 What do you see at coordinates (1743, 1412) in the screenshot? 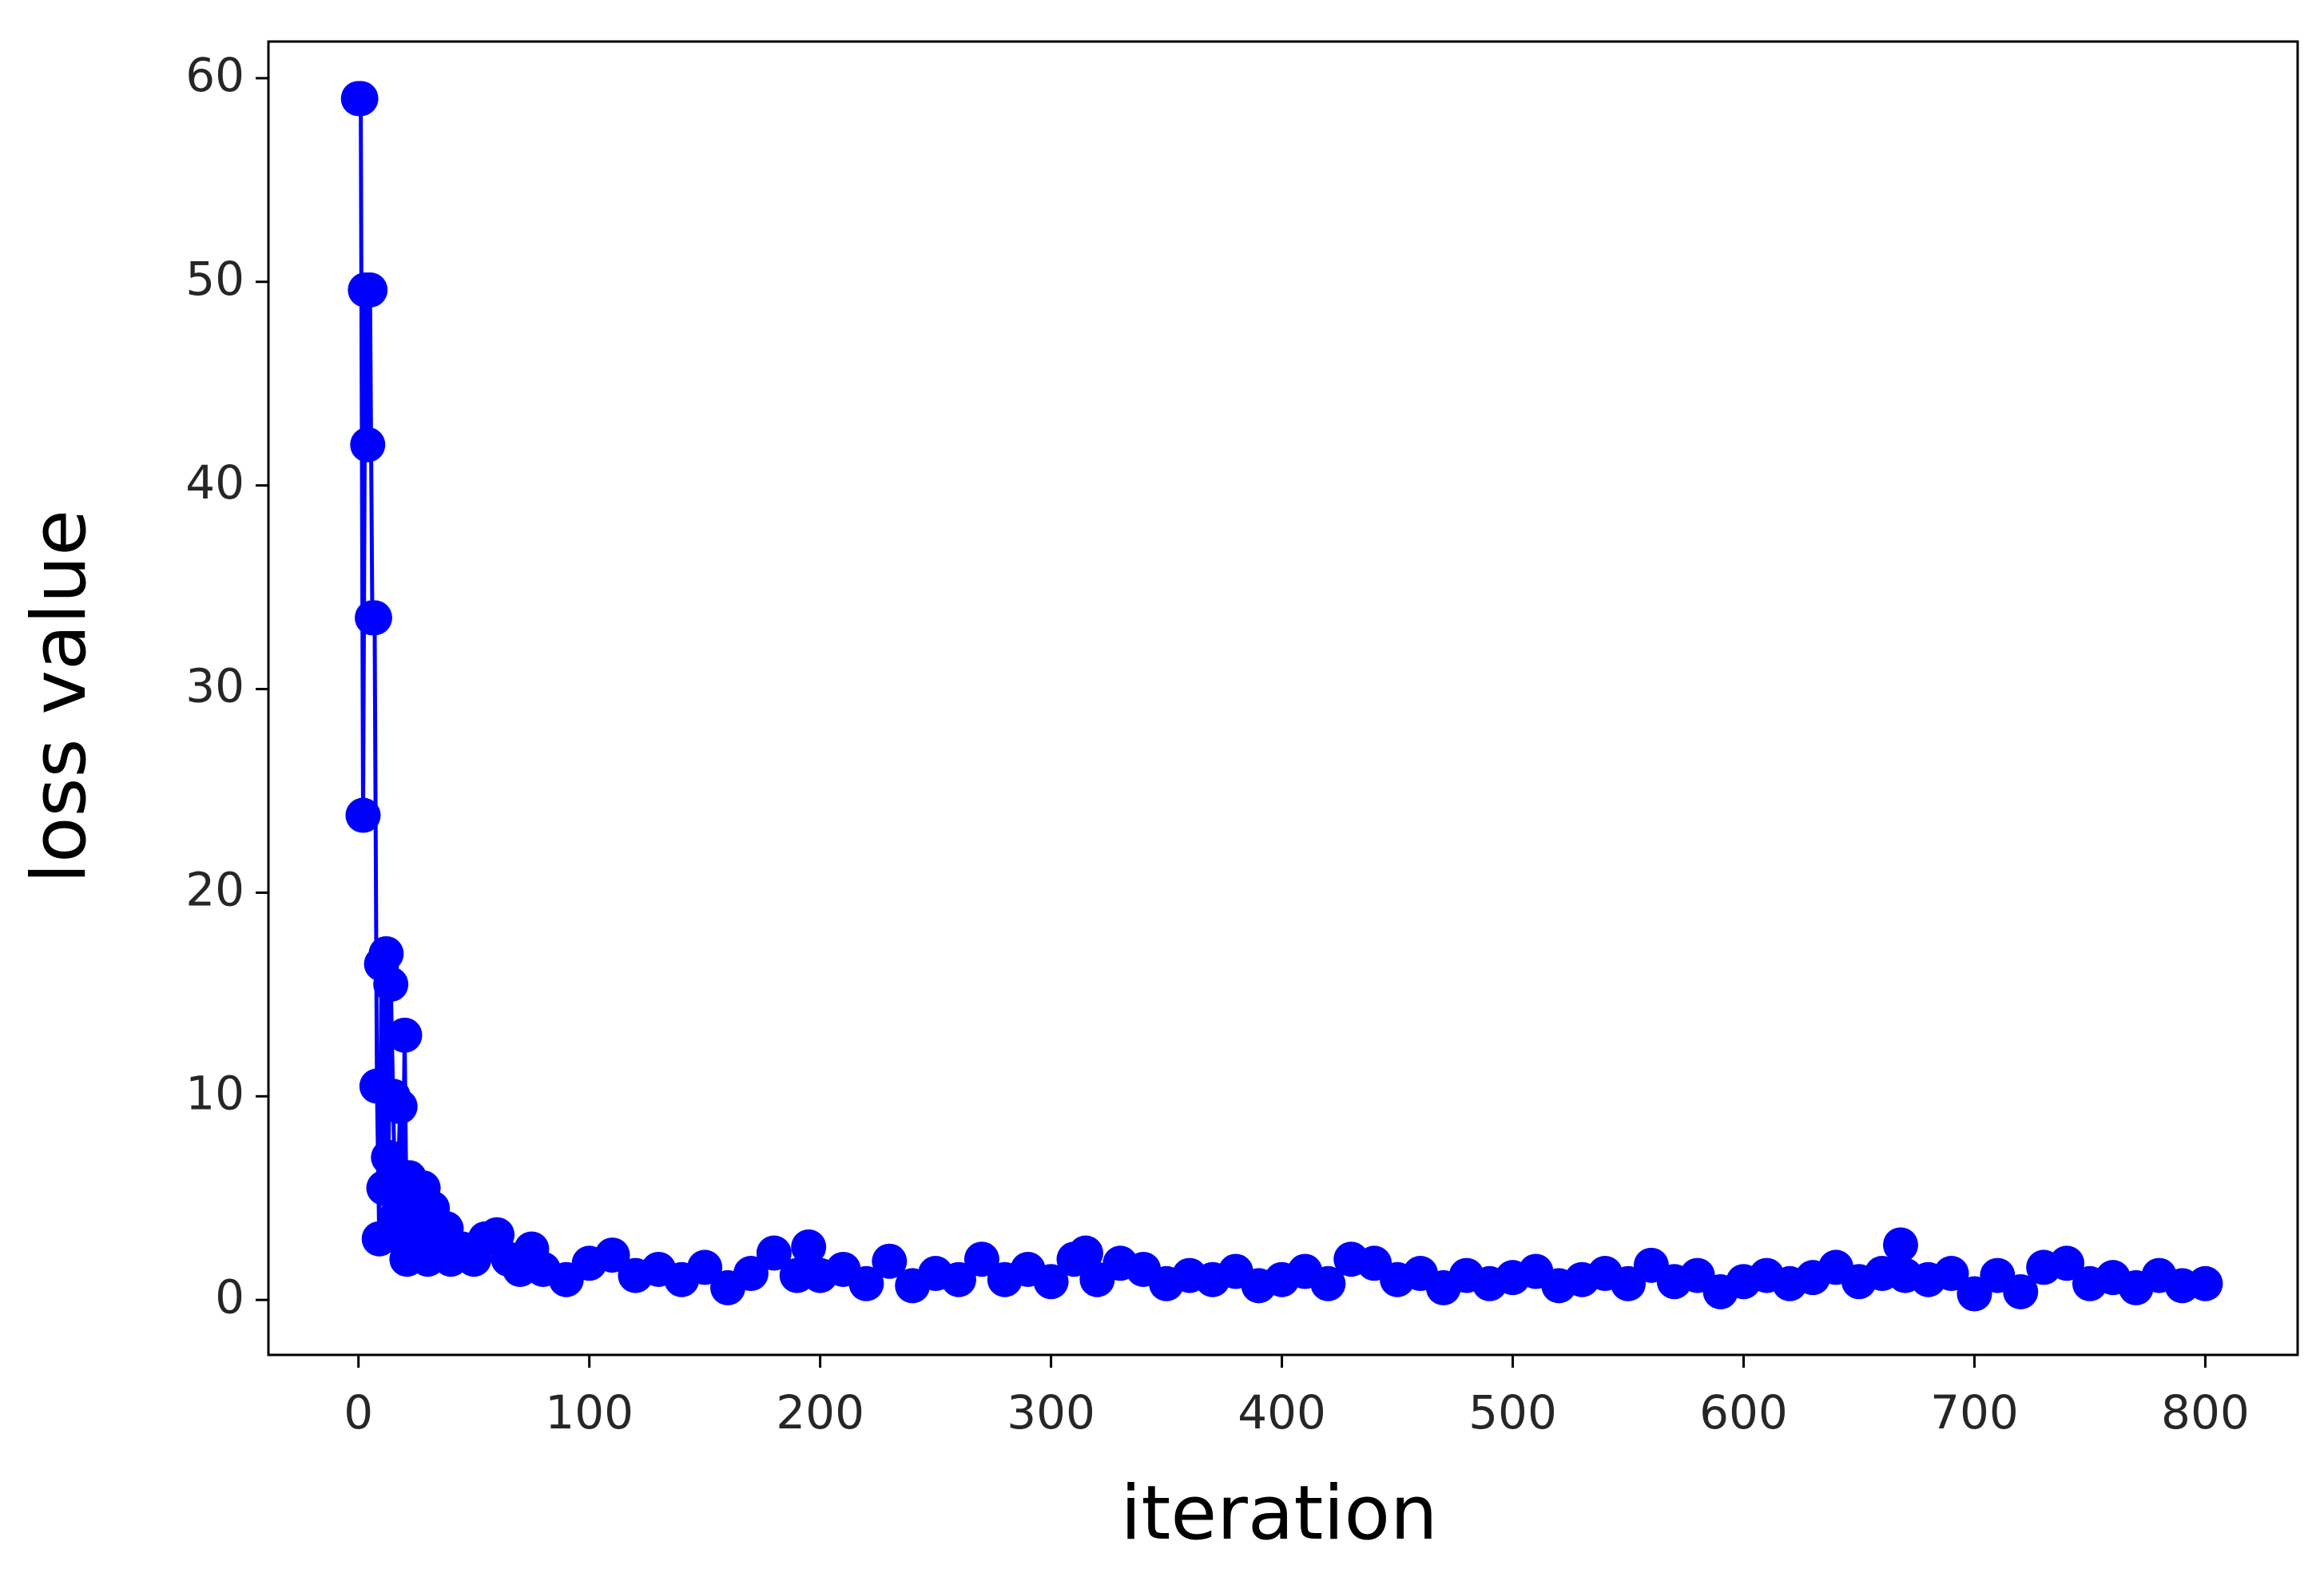
I see `x-tick-label: 600` at bounding box center [1743, 1412].